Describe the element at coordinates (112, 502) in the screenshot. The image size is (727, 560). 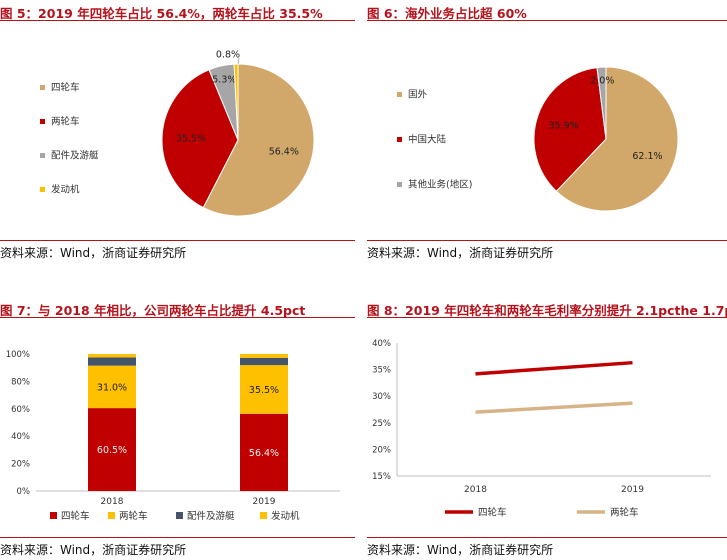
I see `fig7-x-tick-label-0: 2018` at that location.